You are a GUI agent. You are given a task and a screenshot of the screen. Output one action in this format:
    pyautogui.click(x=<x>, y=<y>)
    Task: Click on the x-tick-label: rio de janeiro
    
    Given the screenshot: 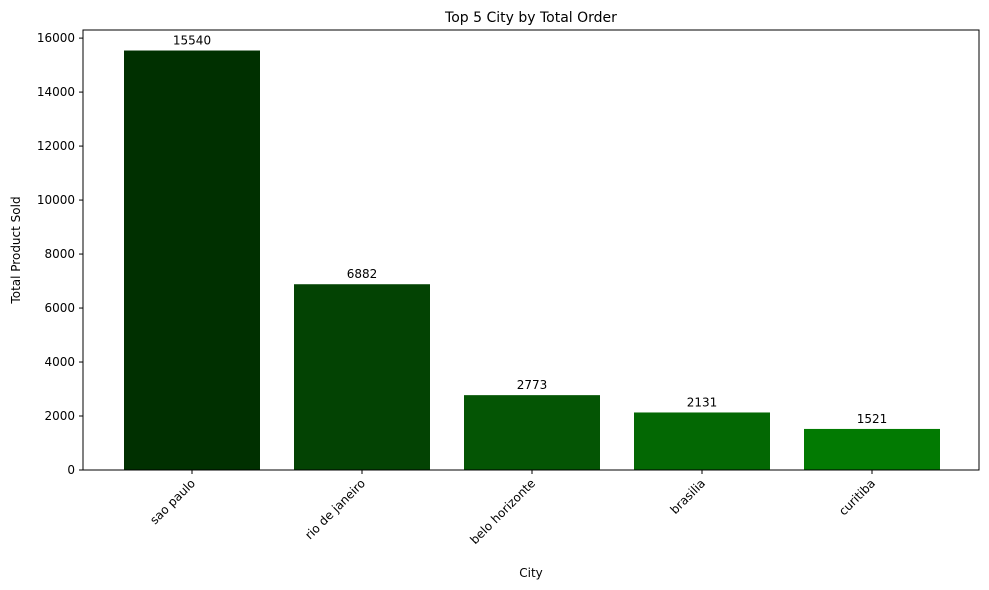 What is the action you would take?
    pyautogui.click(x=335, y=509)
    